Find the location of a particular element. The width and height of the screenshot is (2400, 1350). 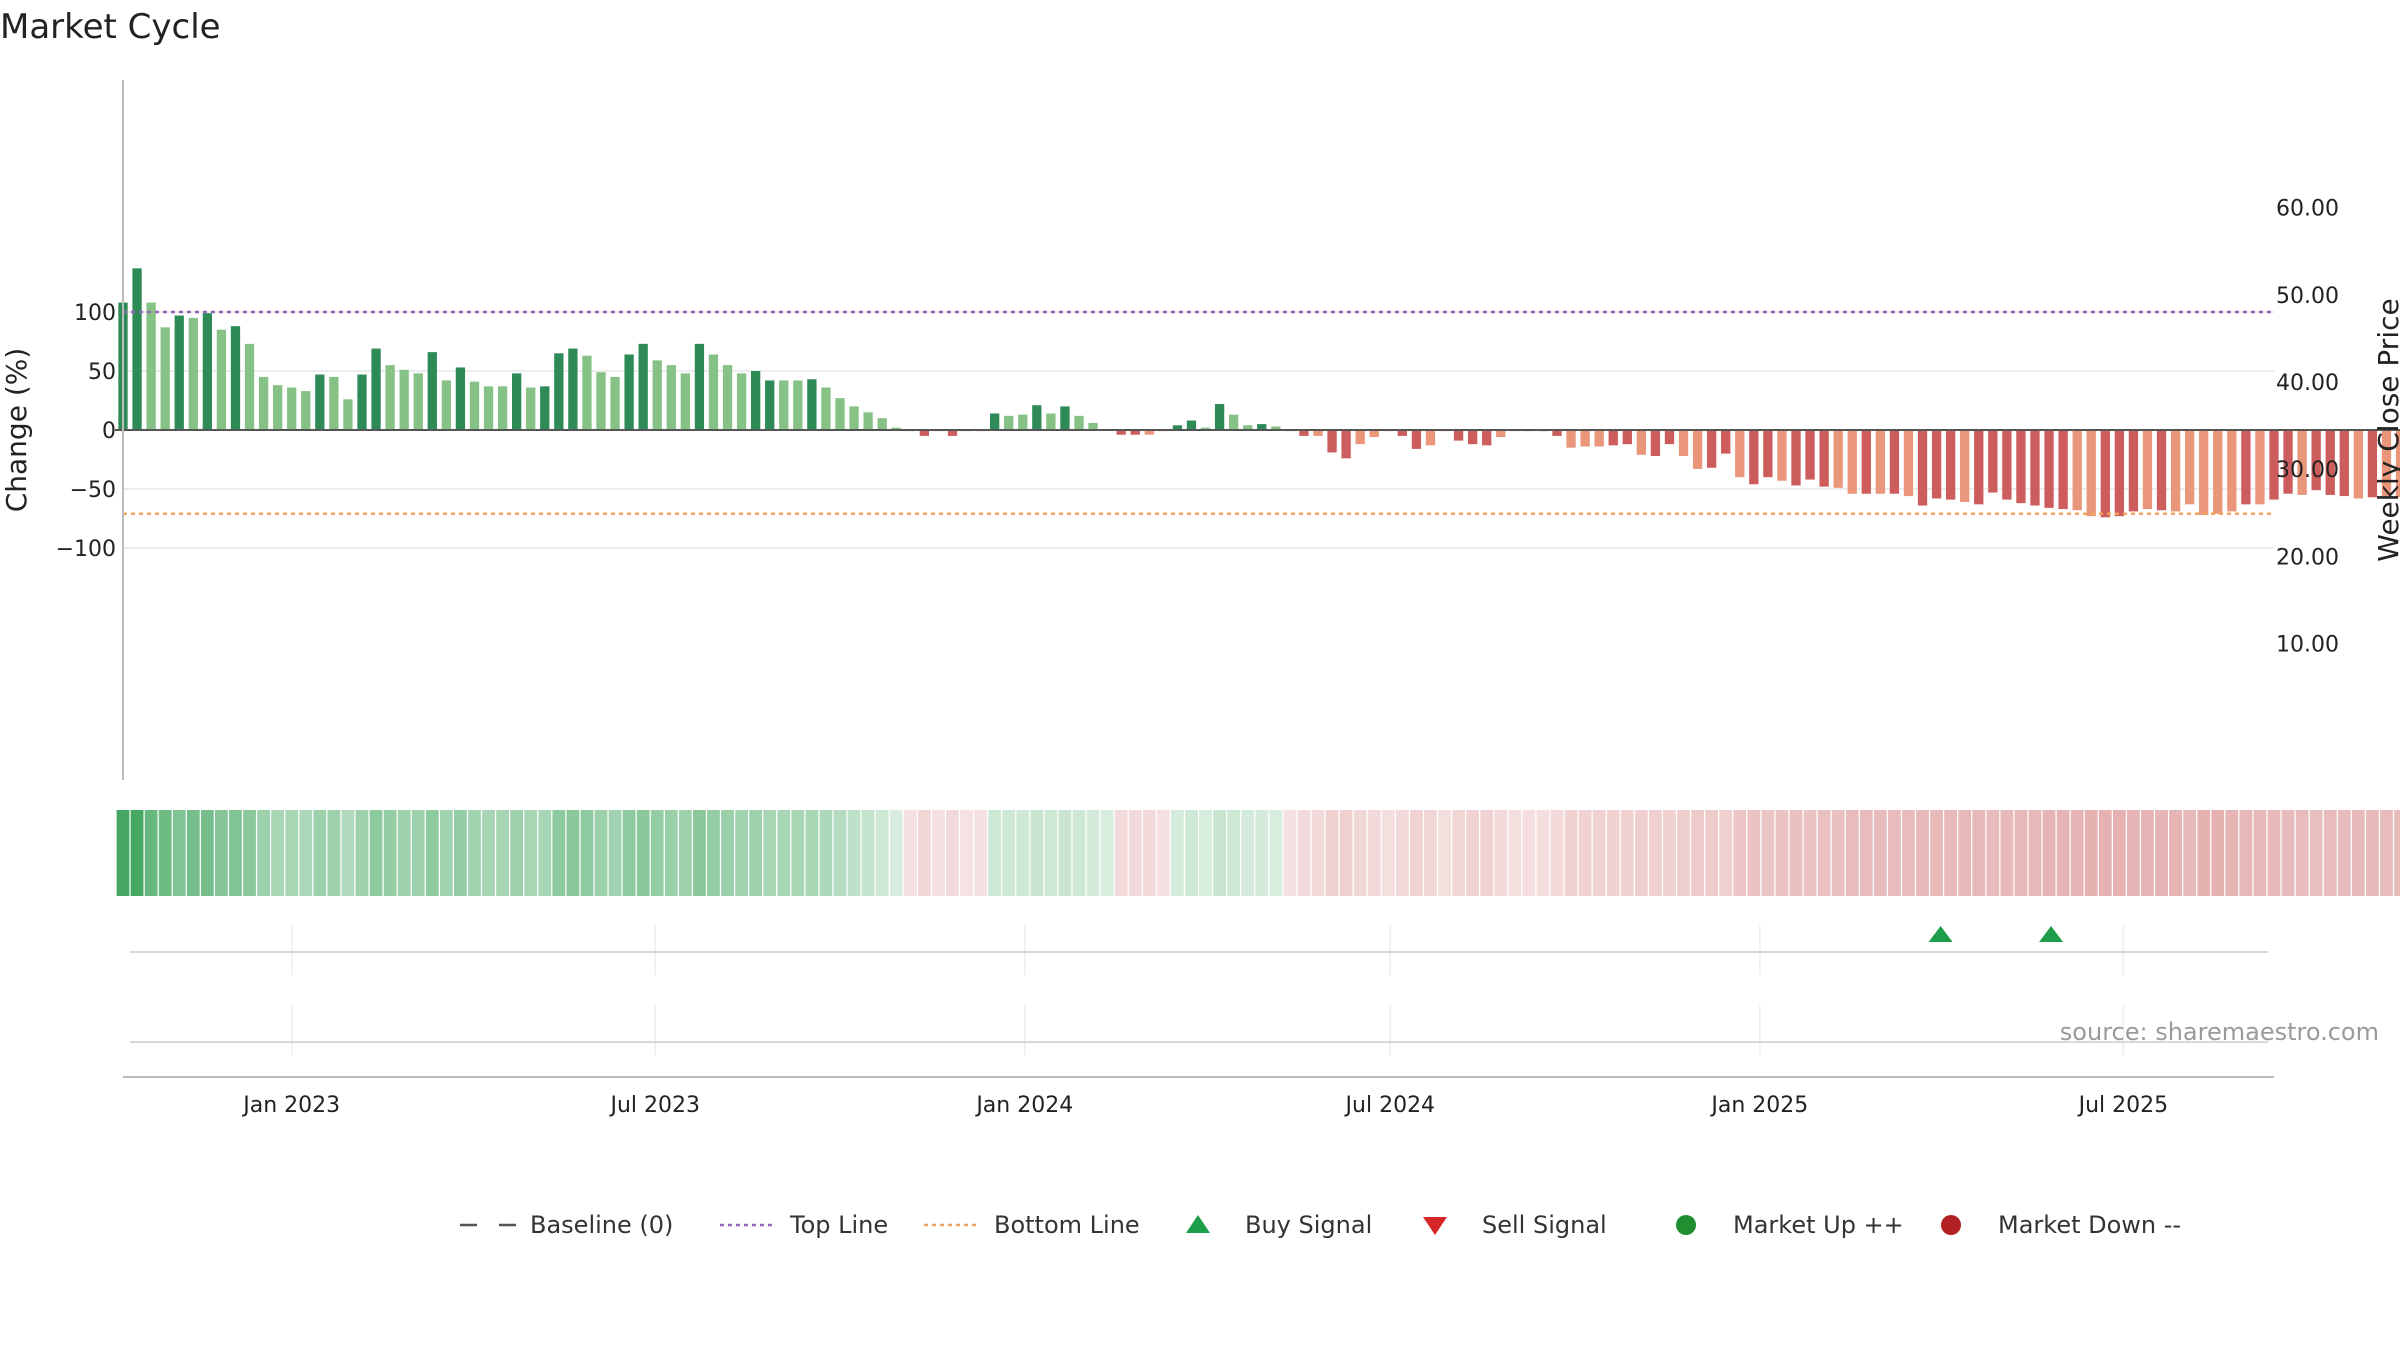

y2-tick-label: 50.00 is located at coordinates (2307, 296).